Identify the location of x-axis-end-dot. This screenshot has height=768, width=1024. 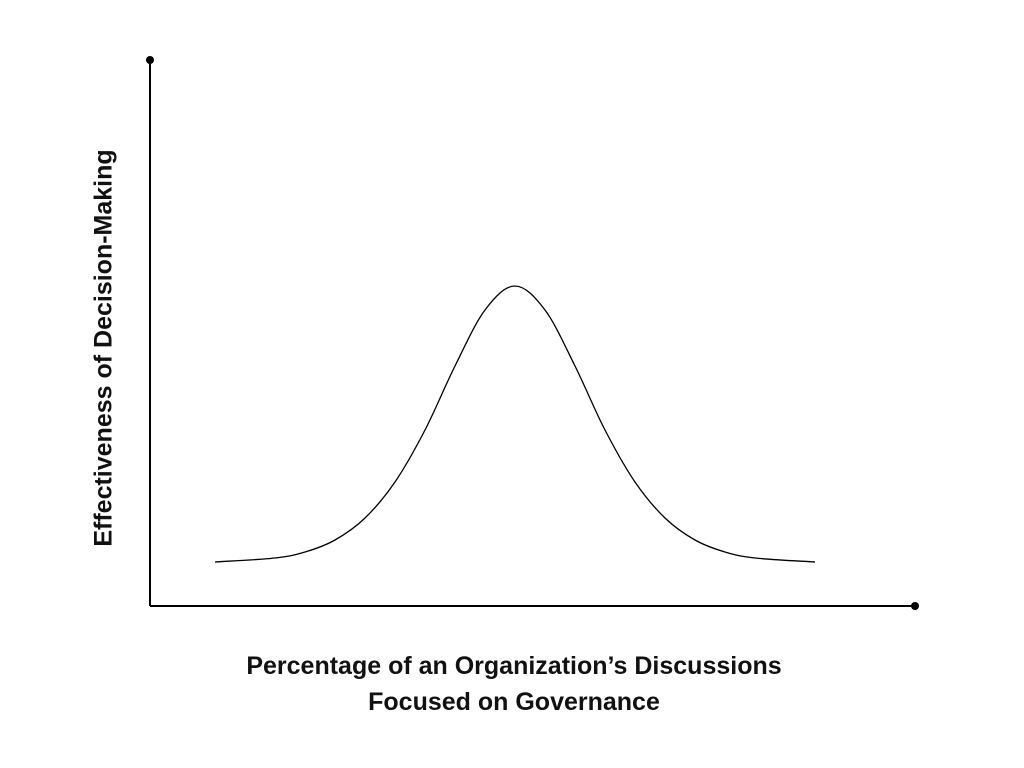
(915, 606).